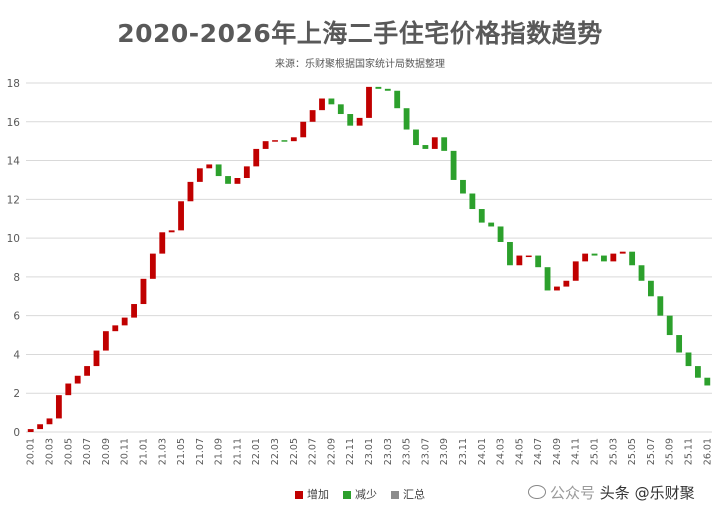 This screenshot has height=519, width=720. What do you see at coordinates (482, 451) in the screenshot?
I see `x-tick-label: 24.01` at bounding box center [482, 451].